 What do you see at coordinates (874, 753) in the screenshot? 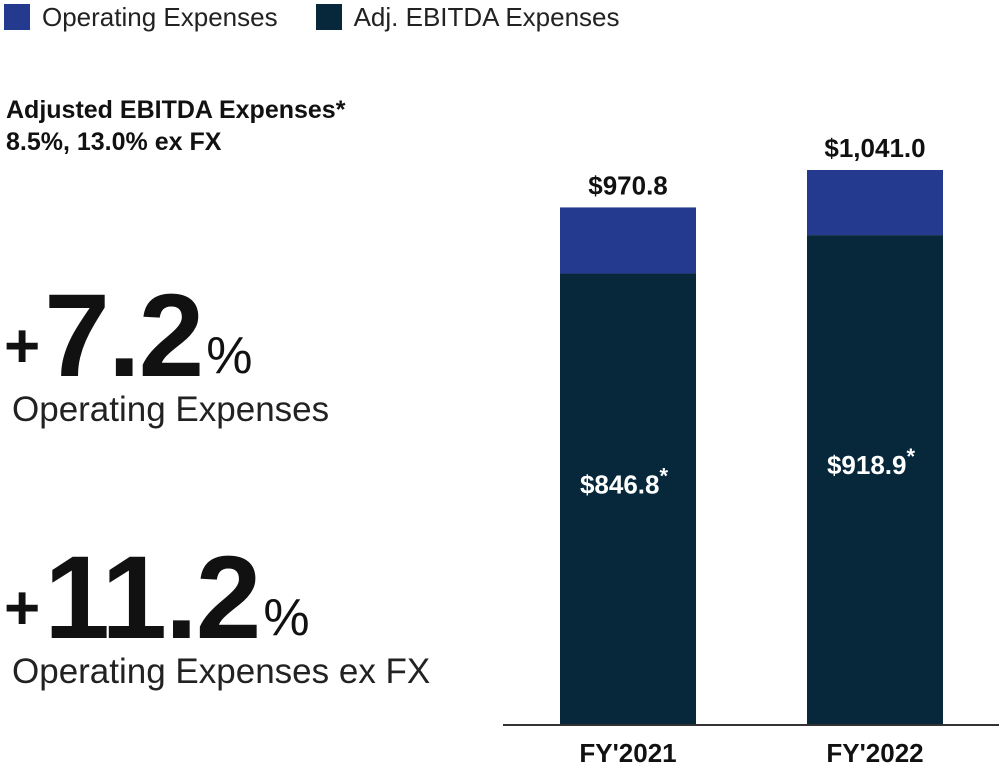
I see `x-tick-label-2: FY'2022` at bounding box center [874, 753].